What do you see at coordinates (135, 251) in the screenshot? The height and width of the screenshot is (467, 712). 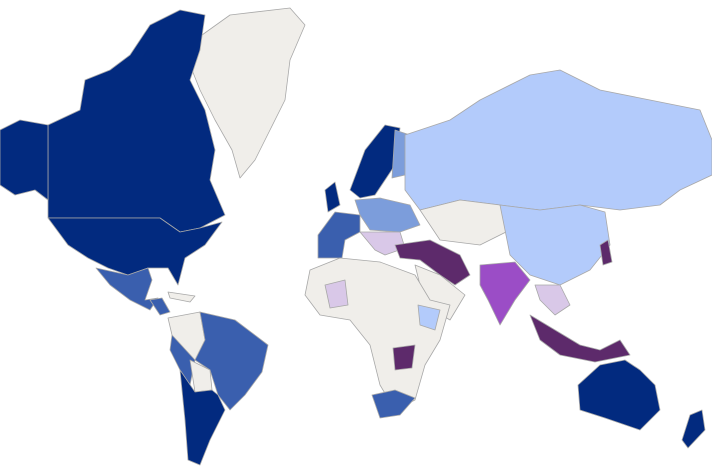 I see `united-states` at bounding box center [135, 251].